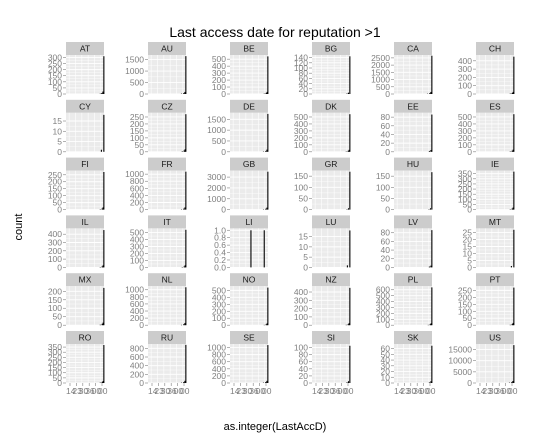 The image size is (550, 435). I want to click on y-tick-label: 5000, so click(462, 372).